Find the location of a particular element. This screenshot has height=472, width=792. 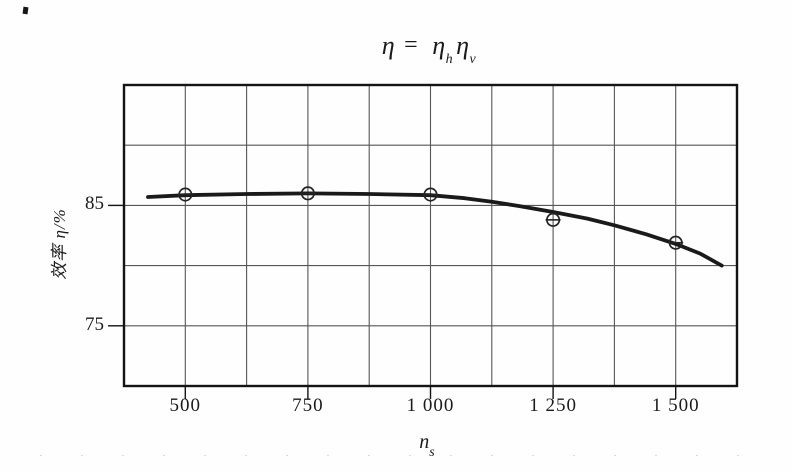

title-eta-v: ηv is located at coordinates (466, 49).